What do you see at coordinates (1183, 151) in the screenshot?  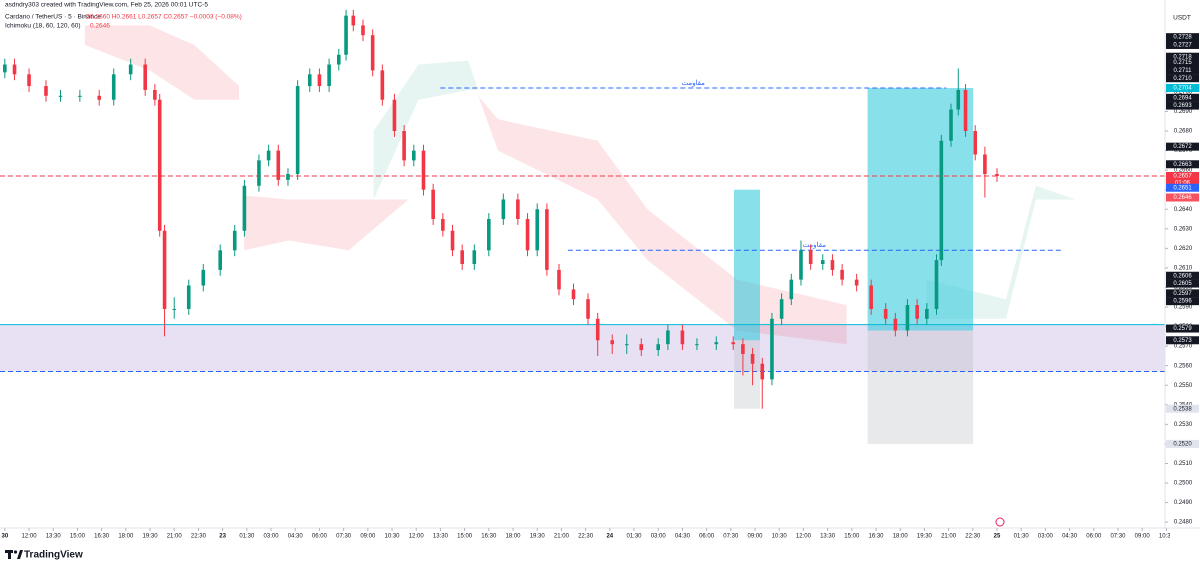 I see `y-tick-label: 0.2670` at bounding box center [1183, 151].